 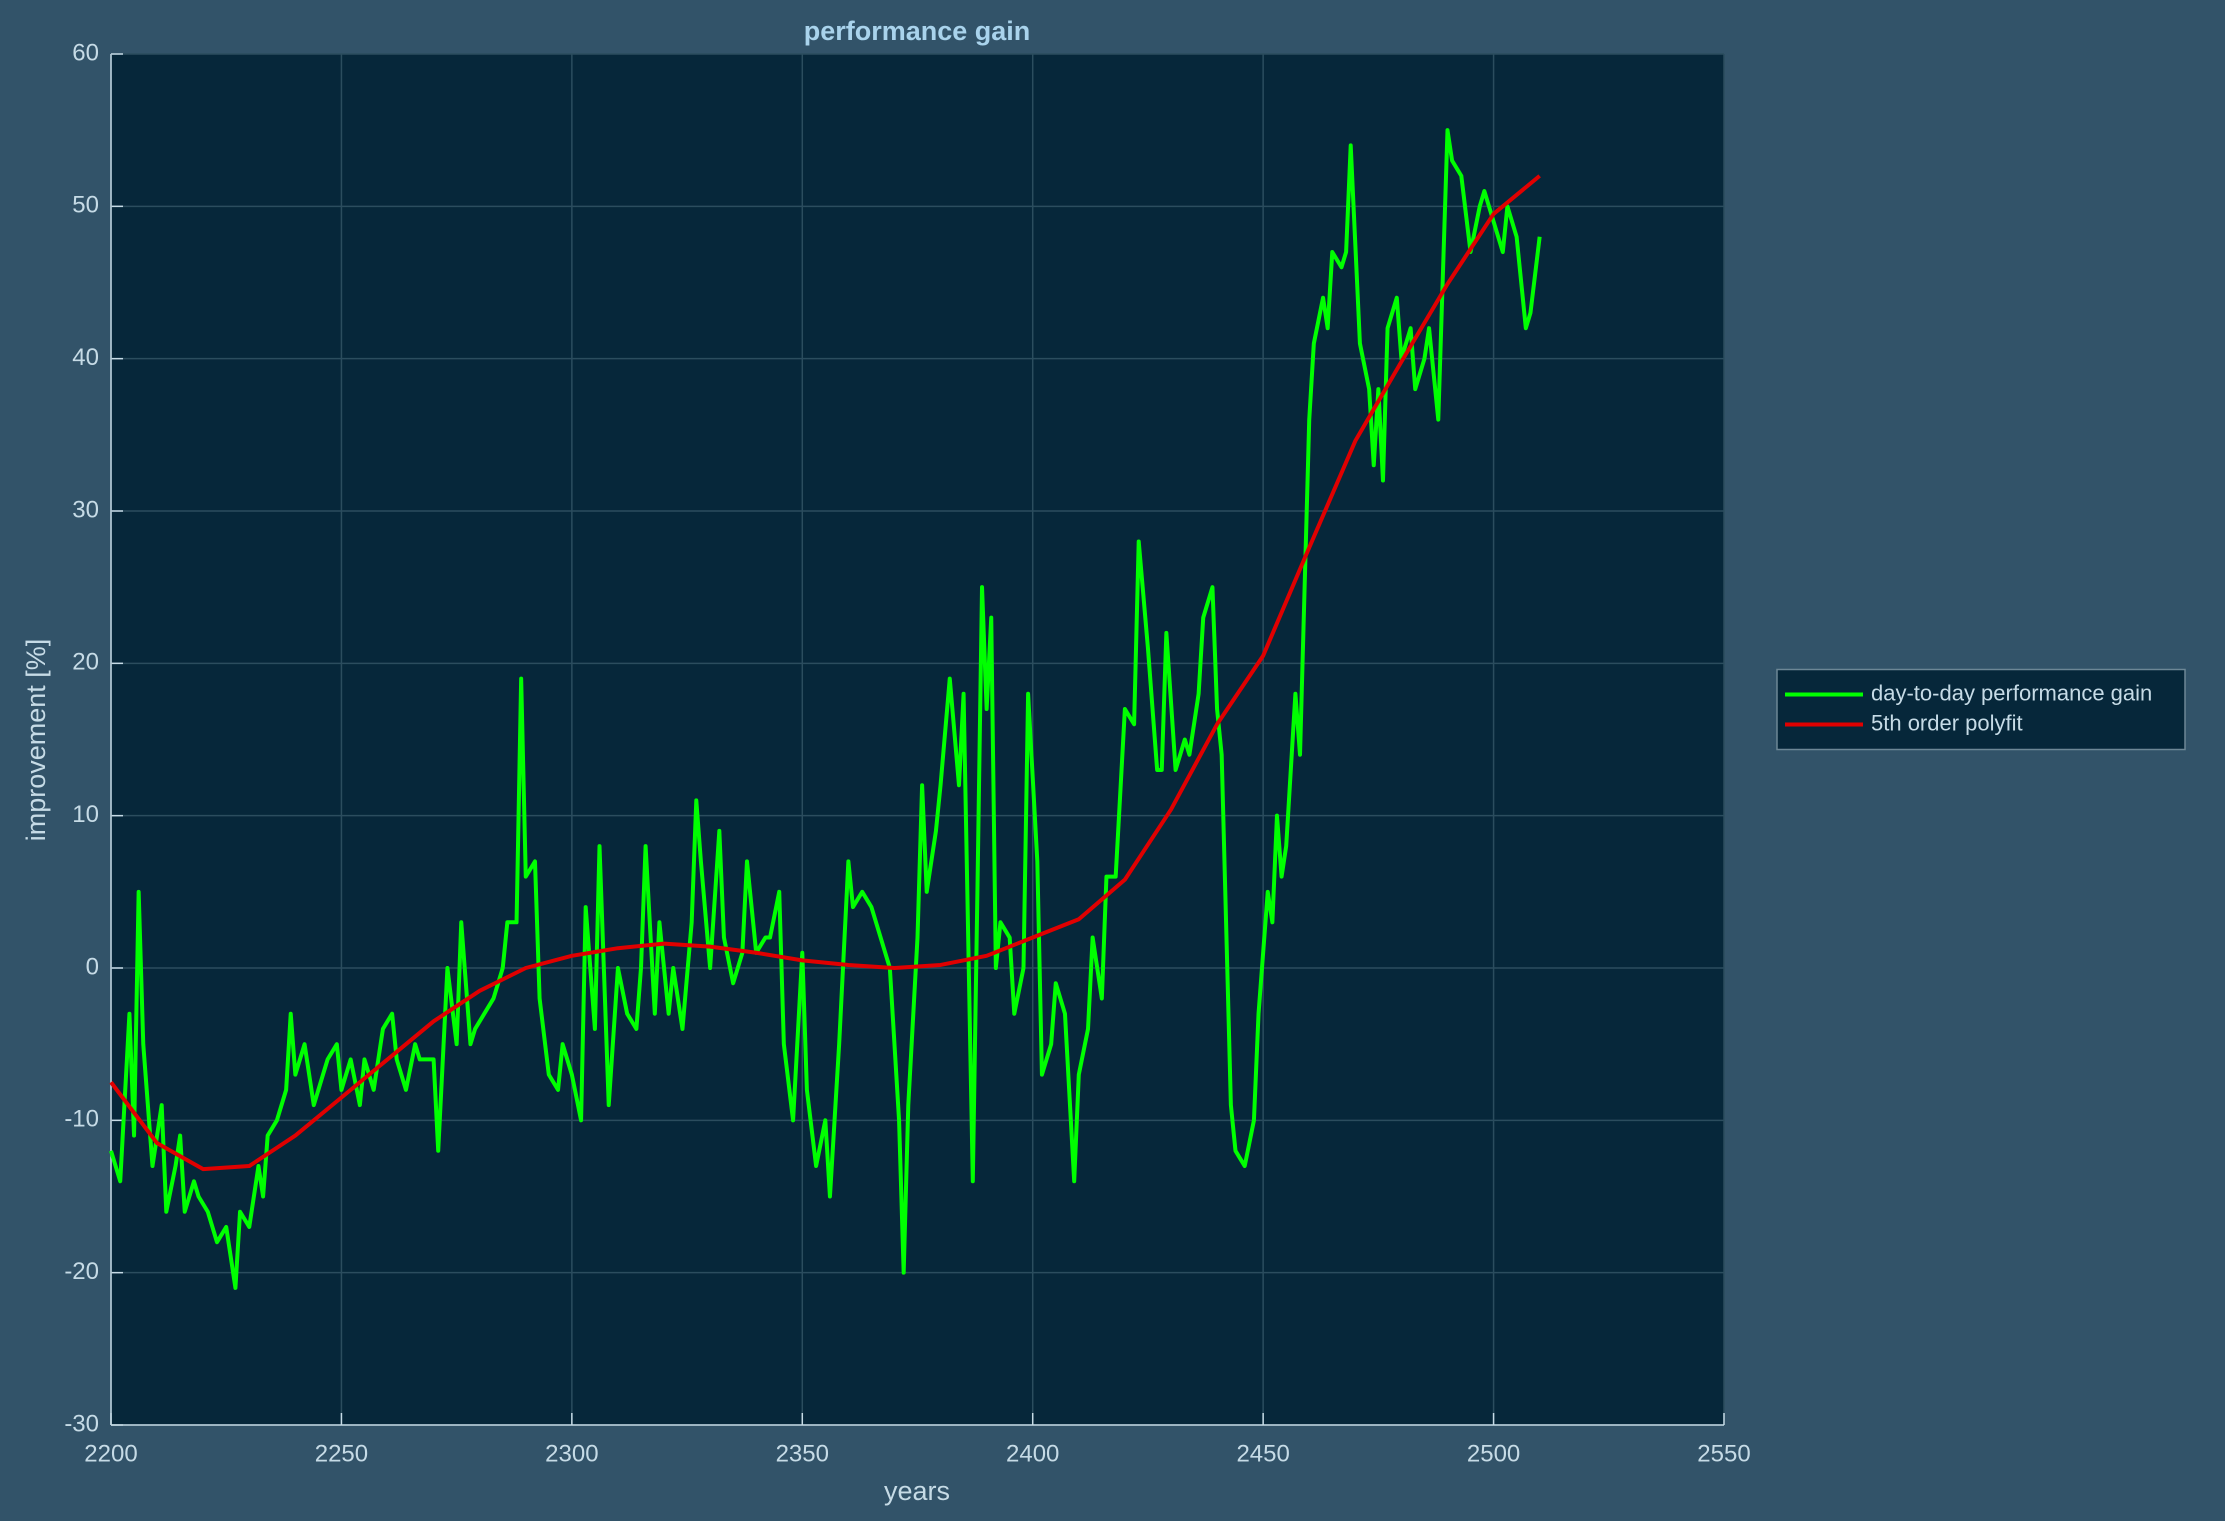 What do you see at coordinates (36, 740) in the screenshot?
I see `y-axis-label: improvement [%]` at bounding box center [36, 740].